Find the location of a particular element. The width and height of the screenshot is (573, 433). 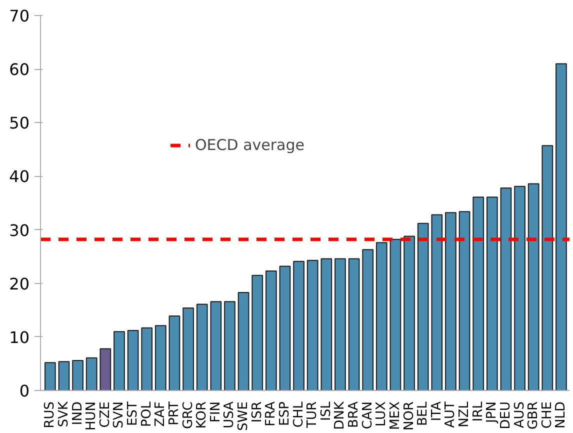

x-tick-label: DNK is located at coordinates (340, 415).